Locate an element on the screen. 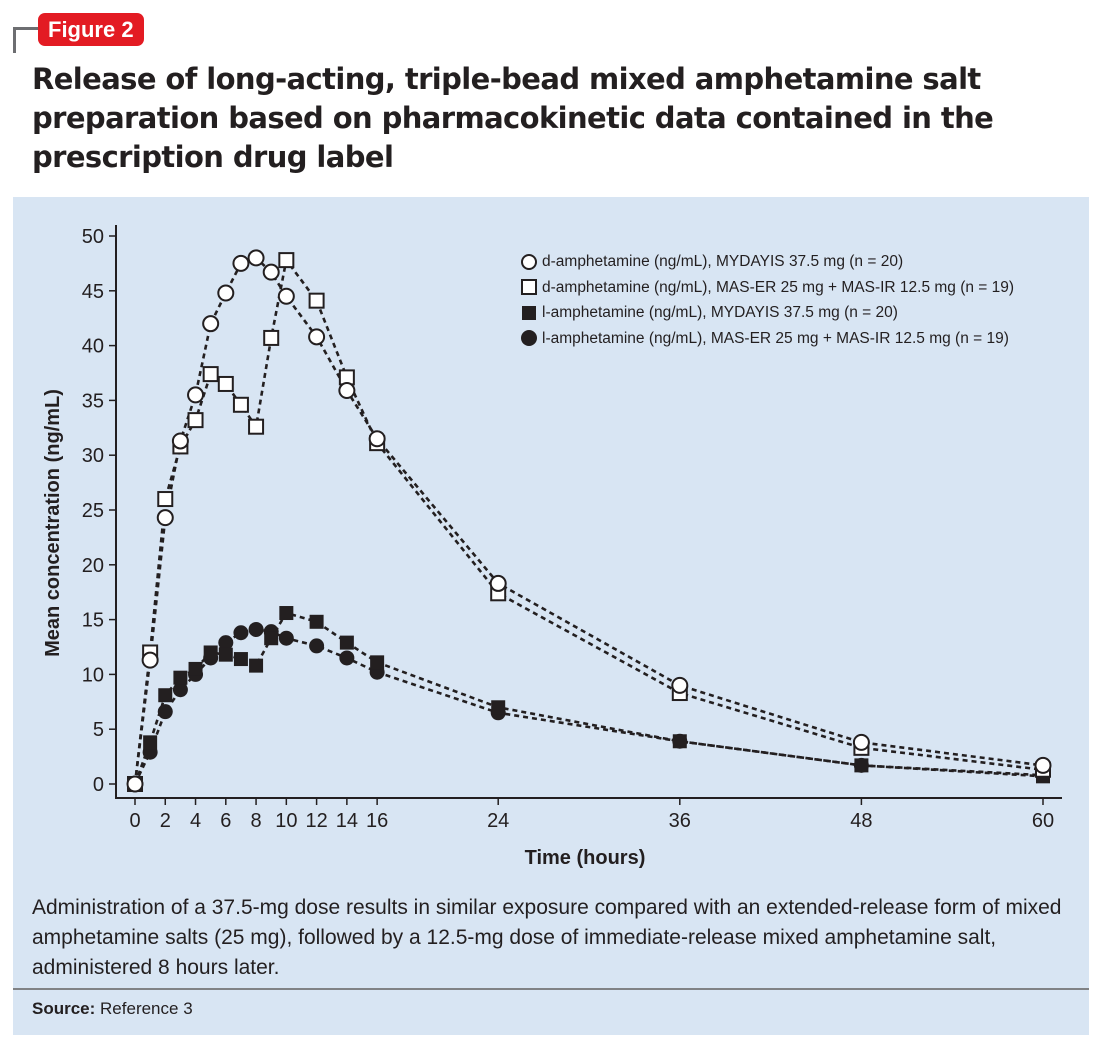 This screenshot has width=1100, height=1047. figure-source: Source: Reference 3 is located at coordinates (112, 1009).